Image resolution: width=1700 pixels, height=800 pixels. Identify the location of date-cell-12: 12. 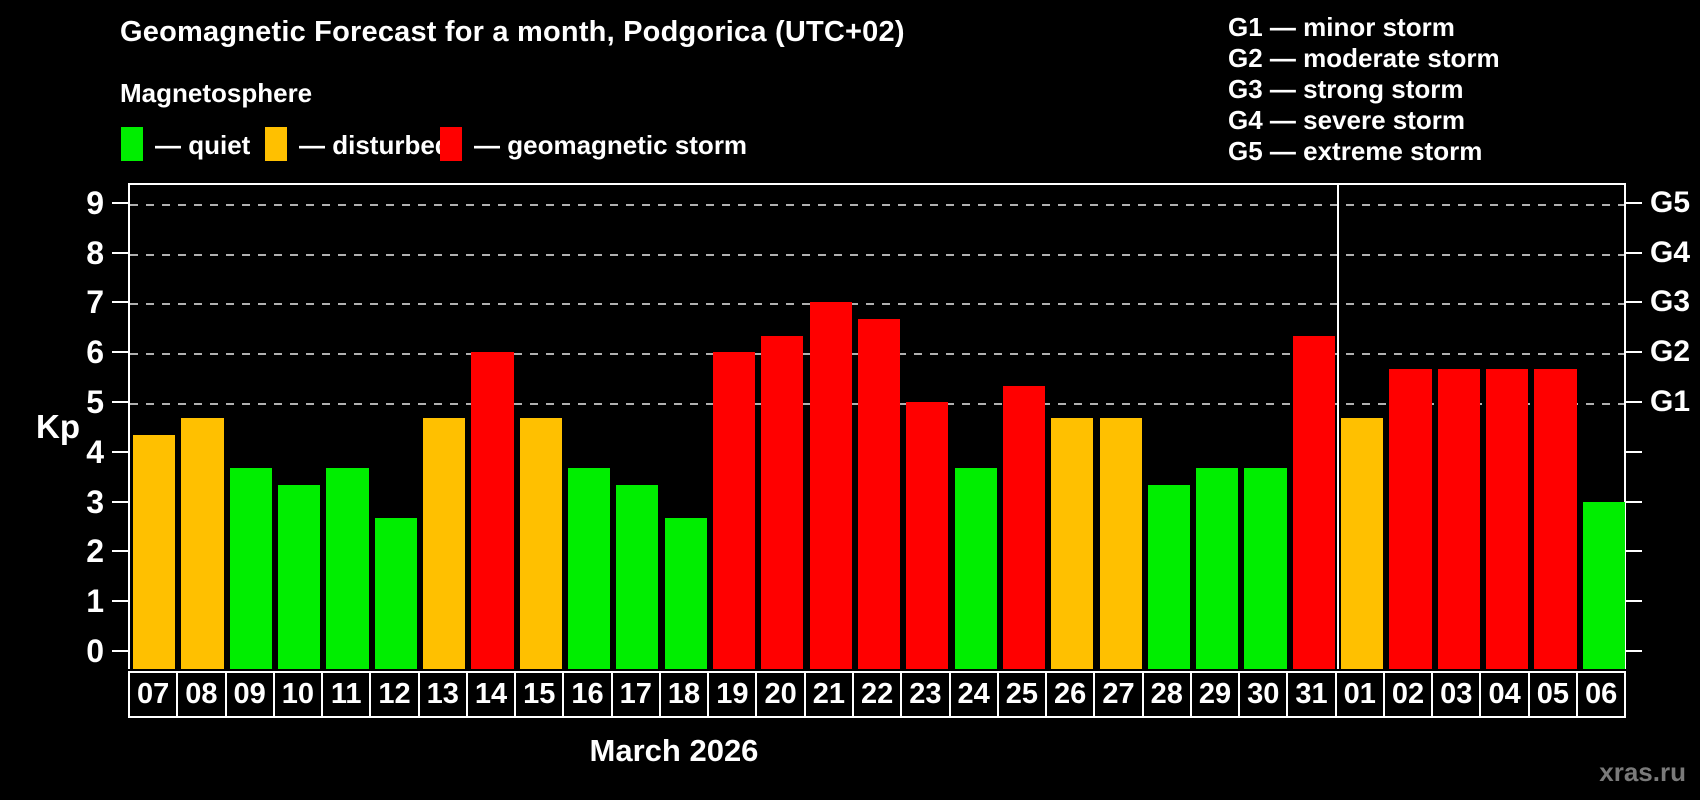
(394, 694).